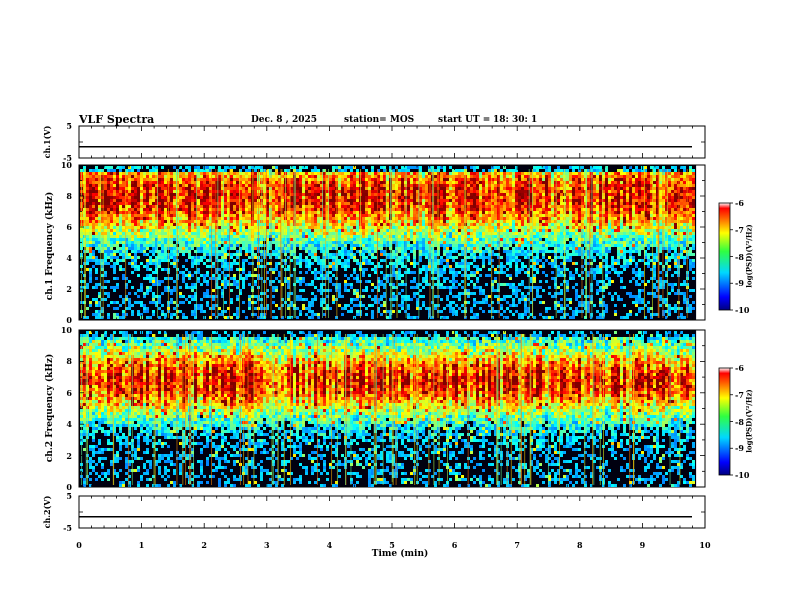 The width and height of the screenshot is (792, 612). I want to click on x-tick-label: 10, so click(705, 545).